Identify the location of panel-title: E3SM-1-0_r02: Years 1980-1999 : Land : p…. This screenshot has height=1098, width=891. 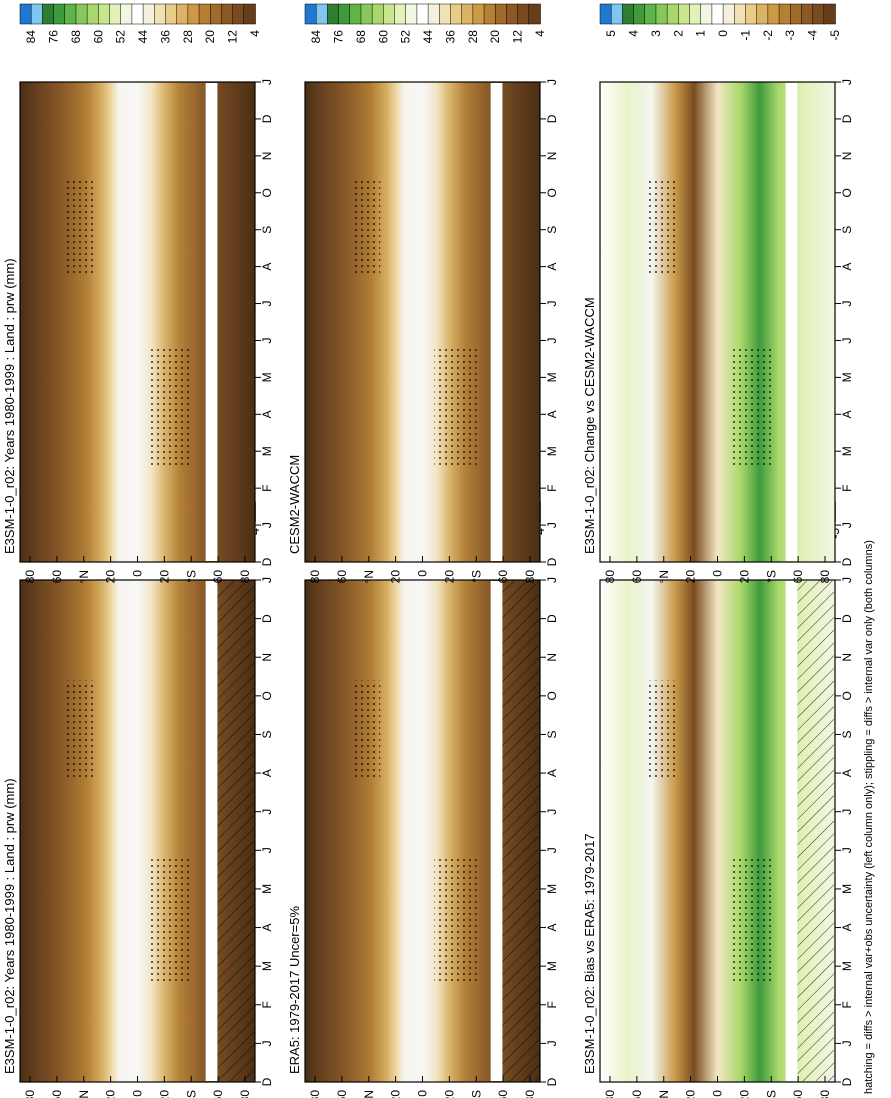
(9, 406).